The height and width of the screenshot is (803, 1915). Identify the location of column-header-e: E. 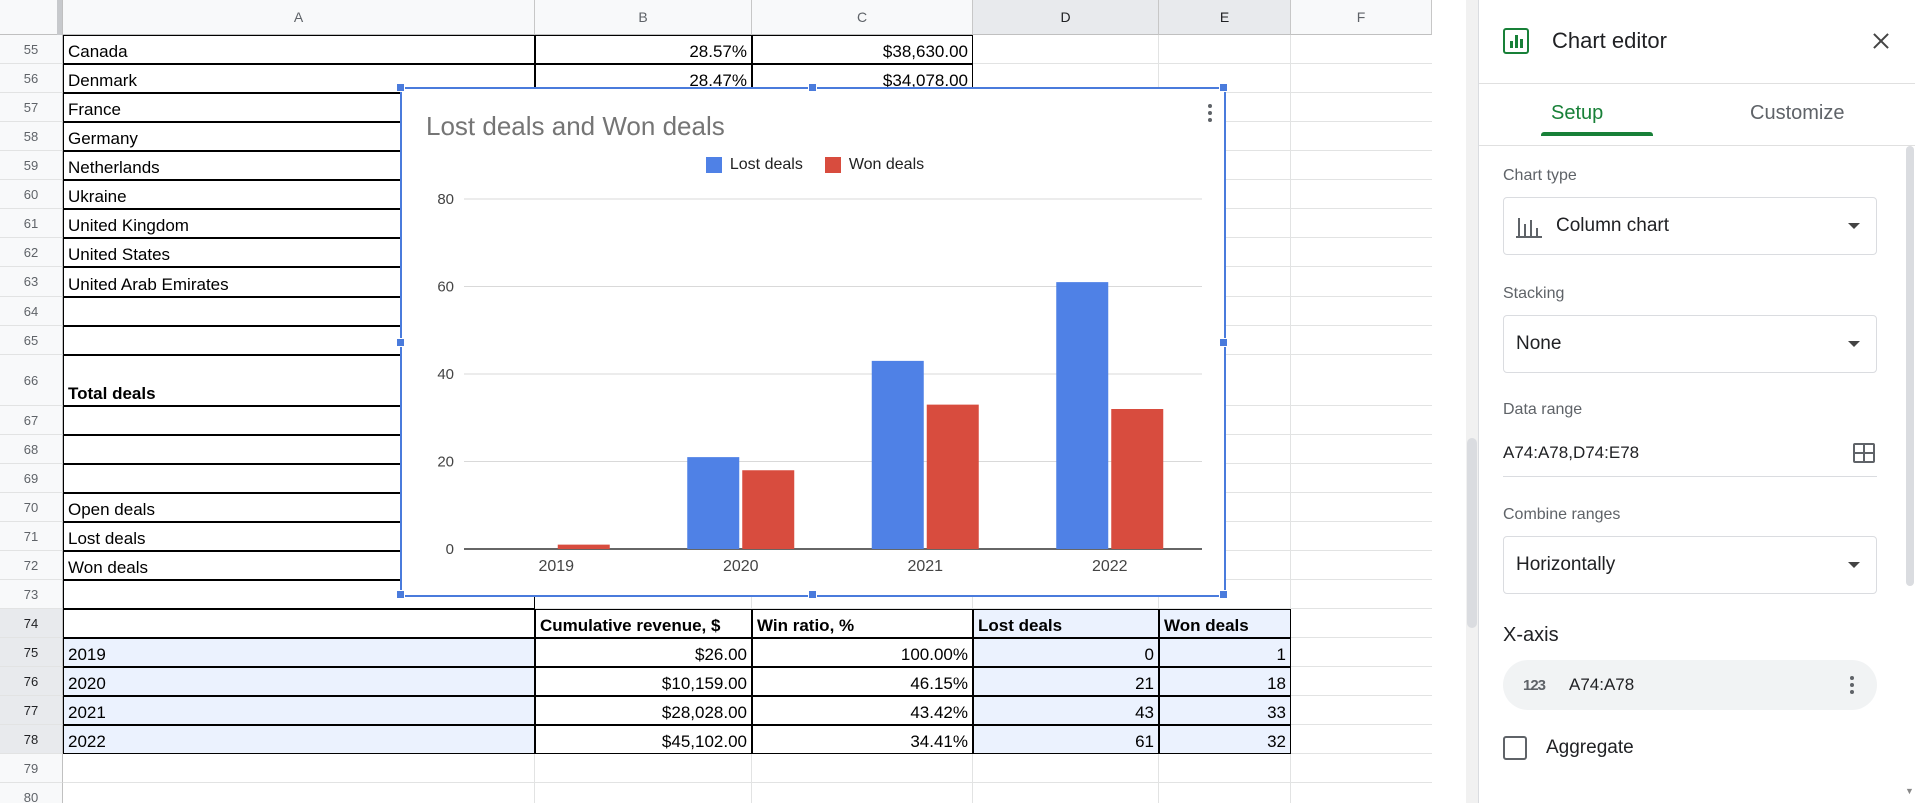
(1225, 17).